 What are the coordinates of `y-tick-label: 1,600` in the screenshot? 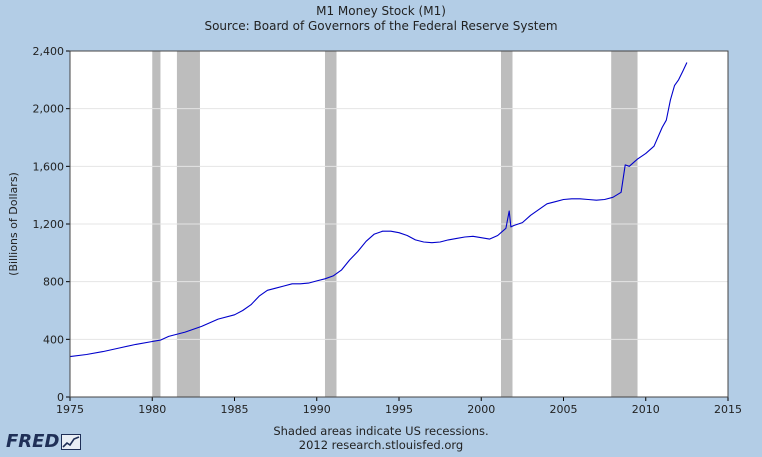 It's located at (49, 166).